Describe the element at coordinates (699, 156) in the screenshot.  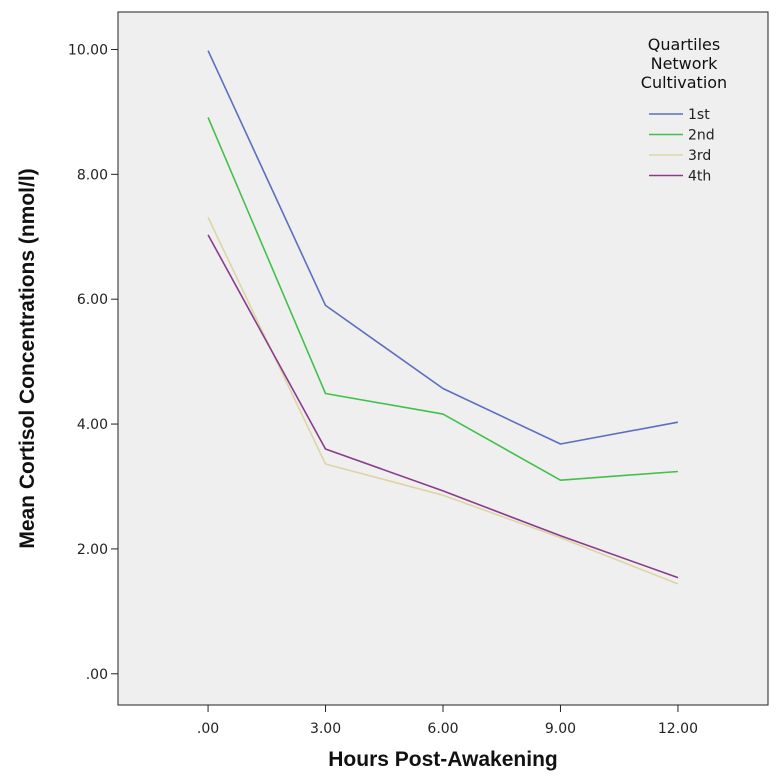
I see `legend-label-3rd: 3rd` at that location.